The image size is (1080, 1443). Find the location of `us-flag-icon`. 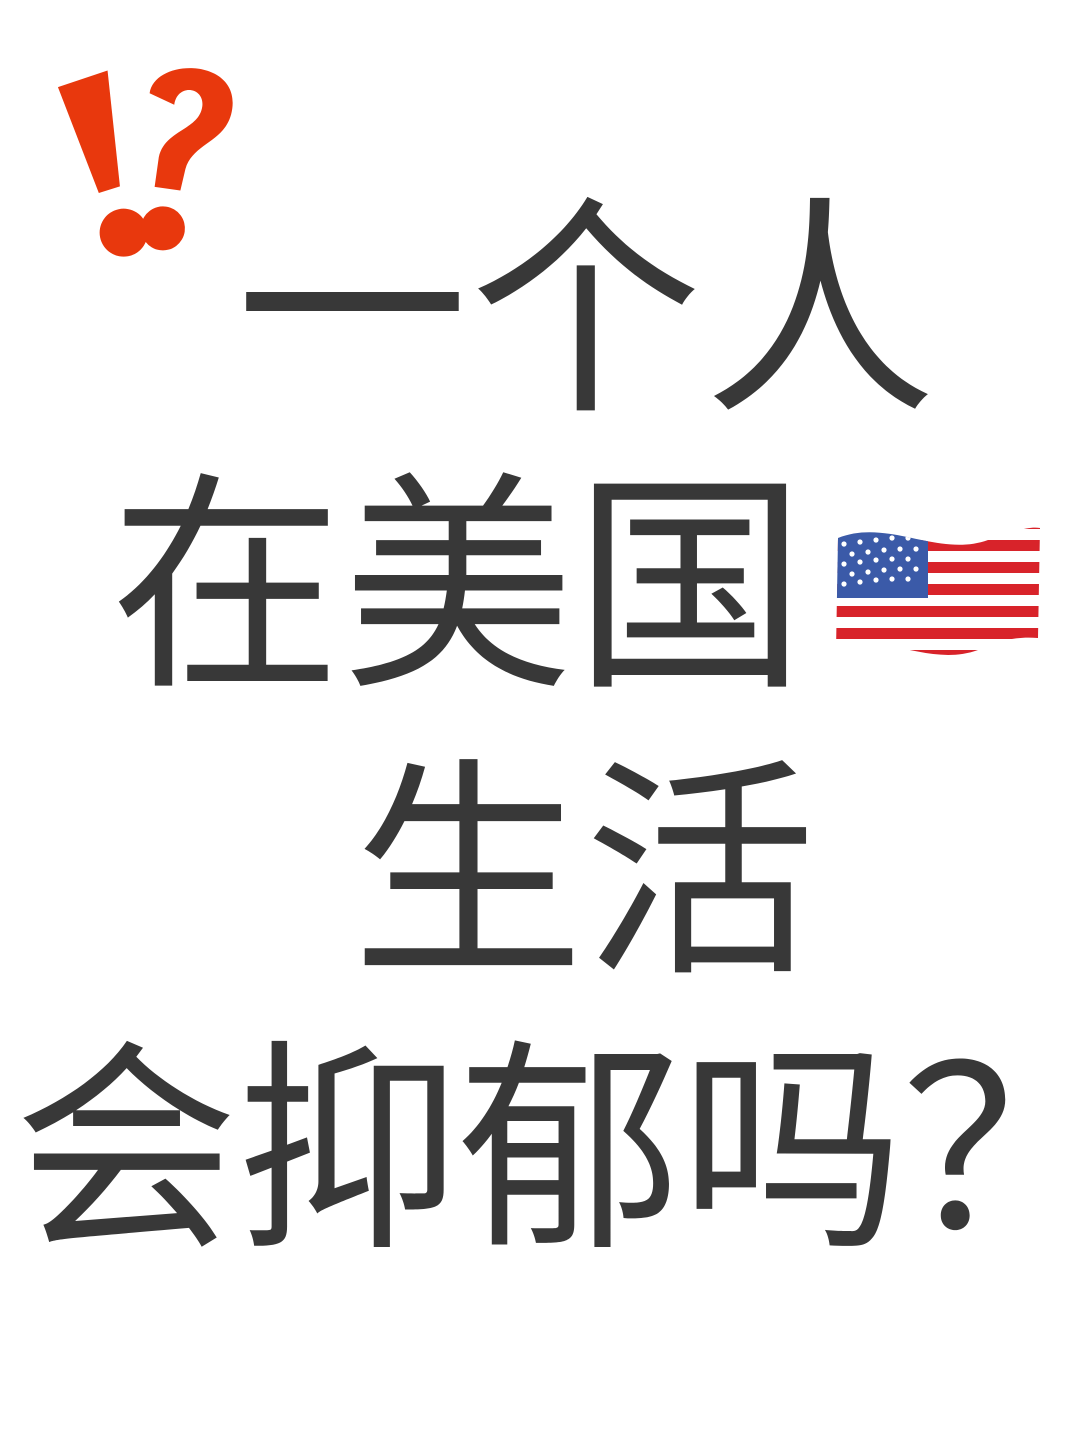

us-flag-icon is located at coordinates (938, 591).